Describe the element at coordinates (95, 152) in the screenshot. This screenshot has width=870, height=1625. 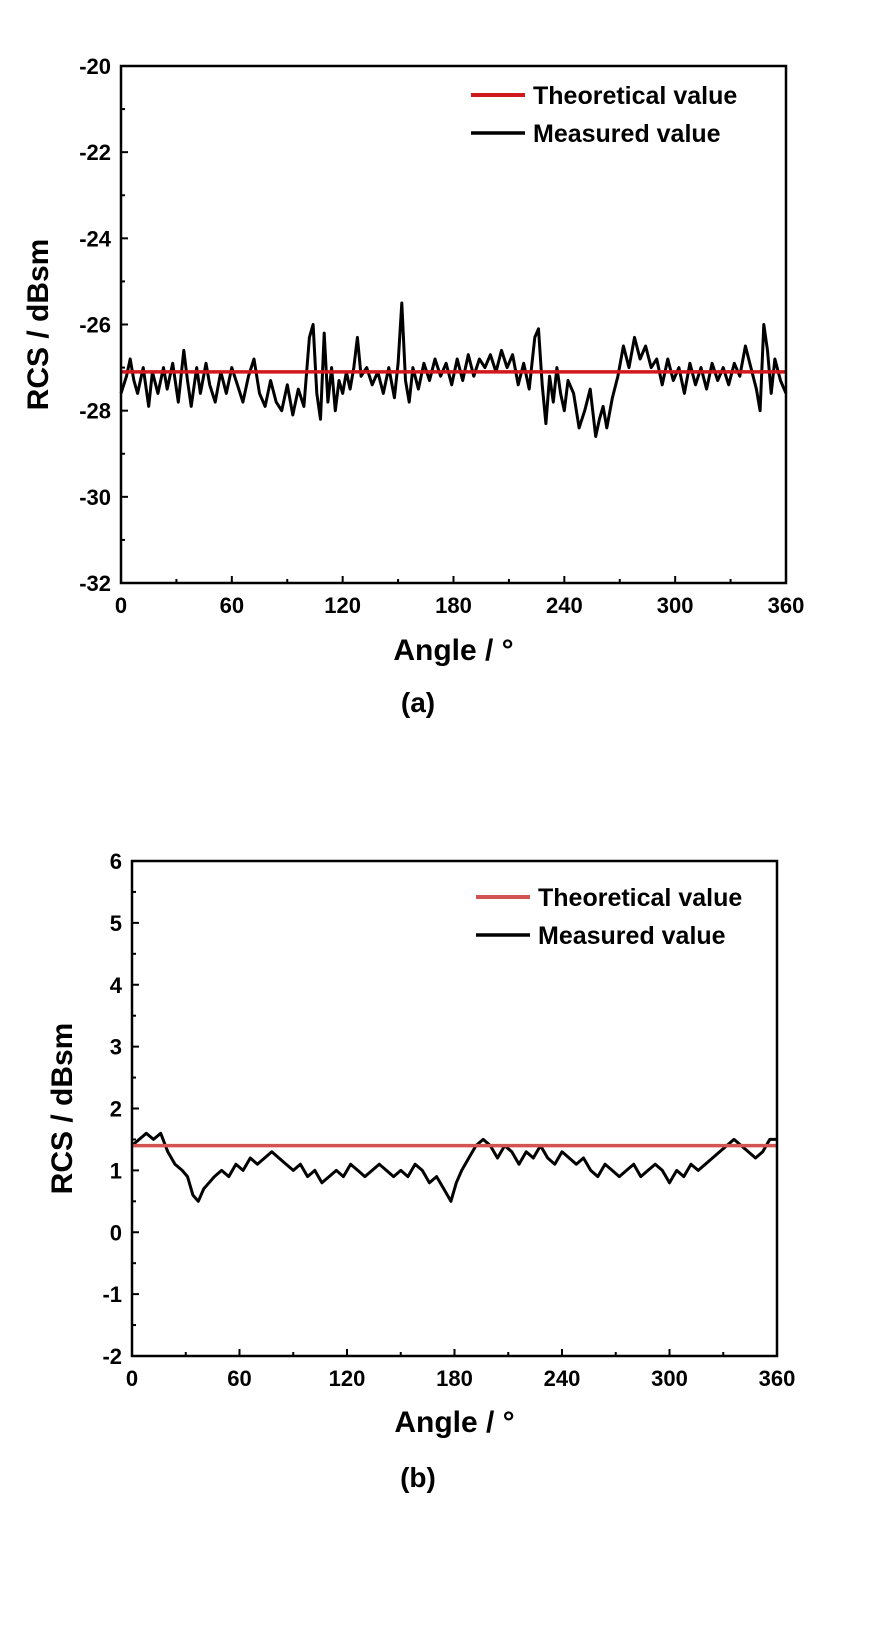
I see `y-tick-label: -22` at that location.